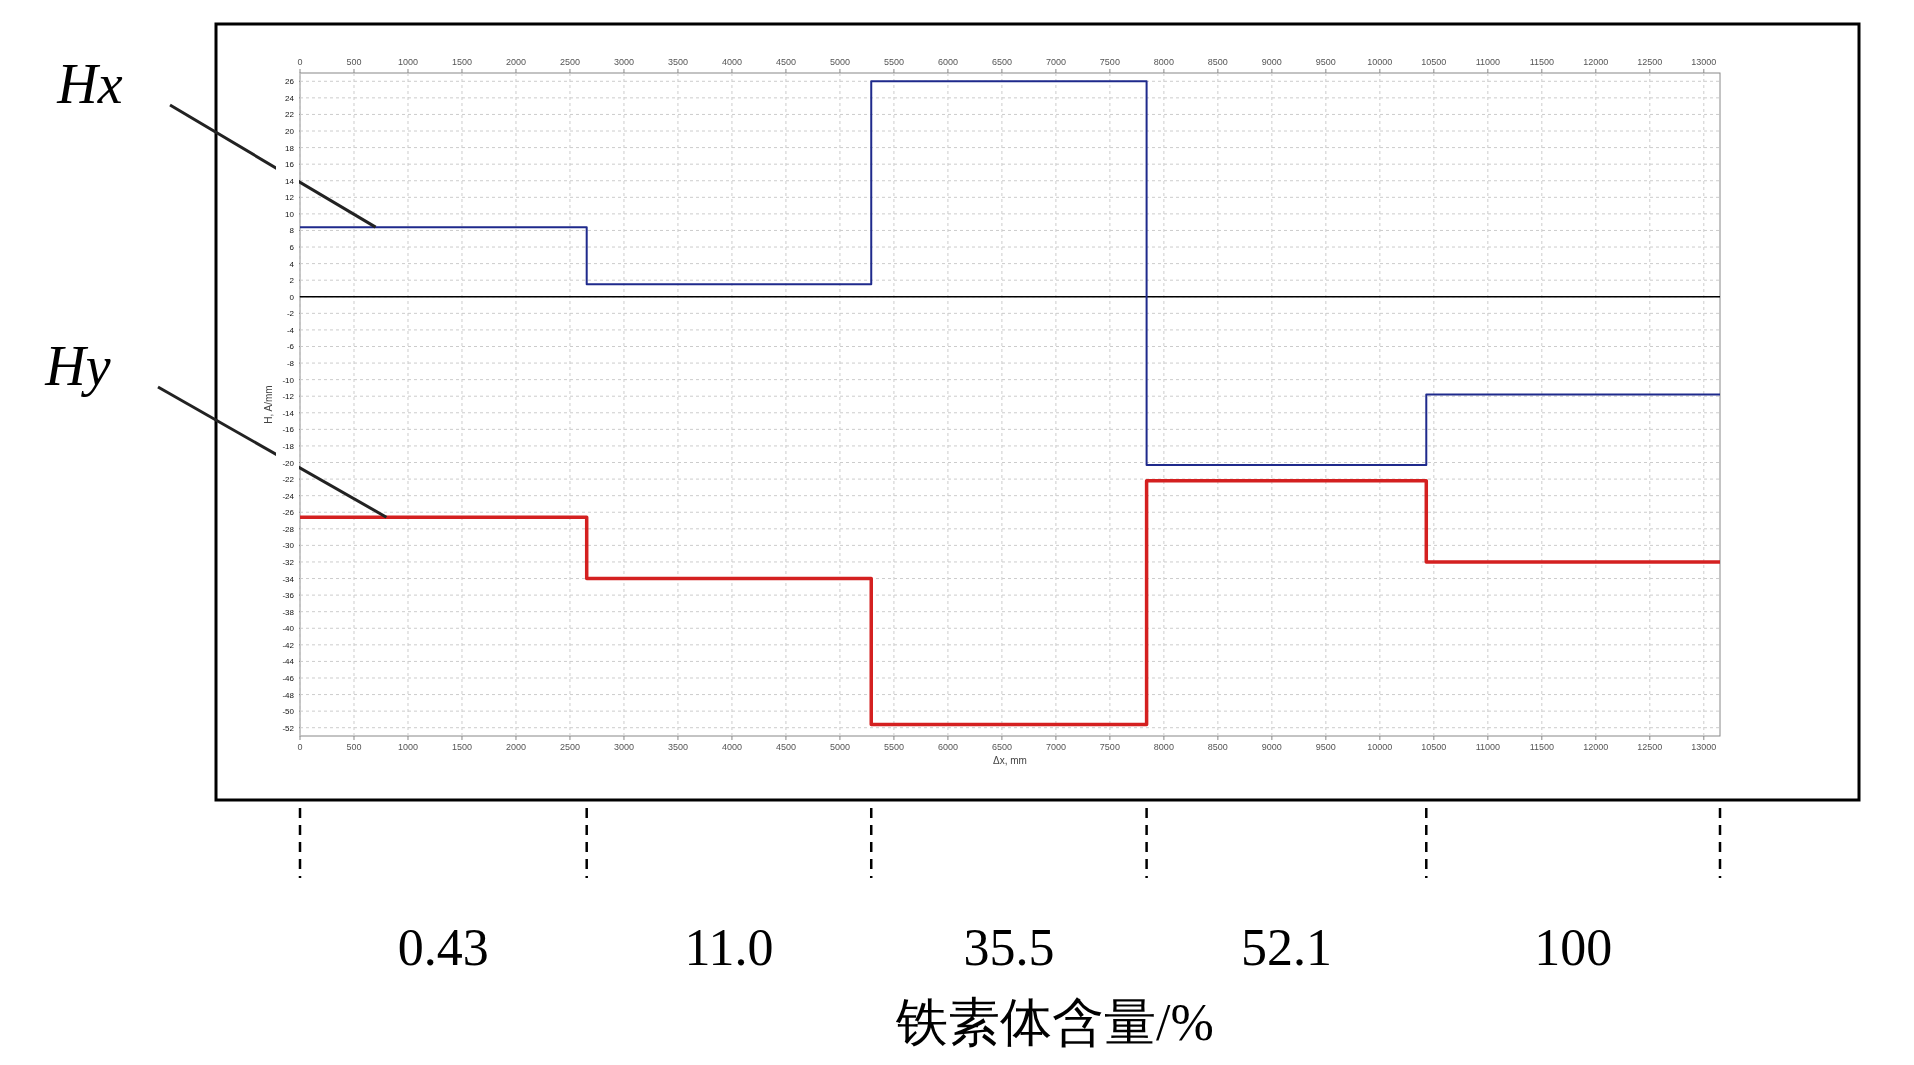 This screenshot has height=1065, width=1914. Describe the element at coordinates (292, 297) in the screenshot. I see `y-tick-label: 0` at that location.